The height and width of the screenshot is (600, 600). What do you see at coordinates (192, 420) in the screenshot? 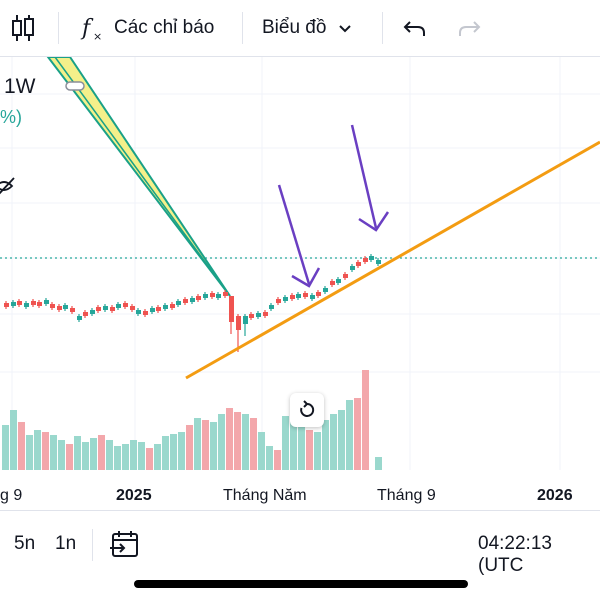
I see `volume-bars` at bounding box center [192, 420].